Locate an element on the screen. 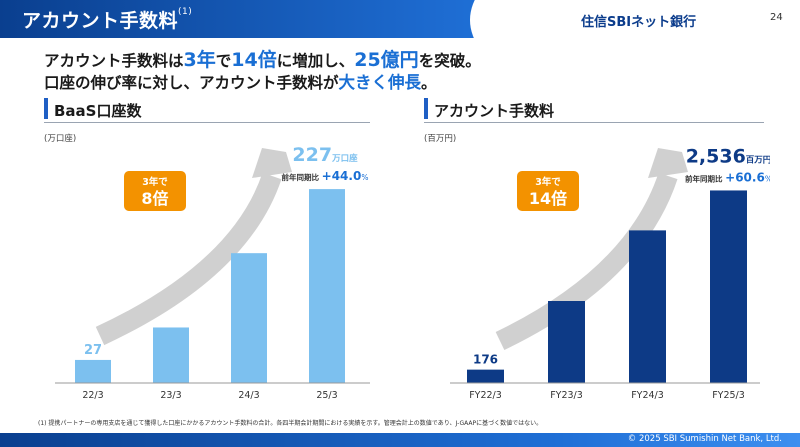  page-title: アカウント手数料(1) is located at coordinates (107, 19).